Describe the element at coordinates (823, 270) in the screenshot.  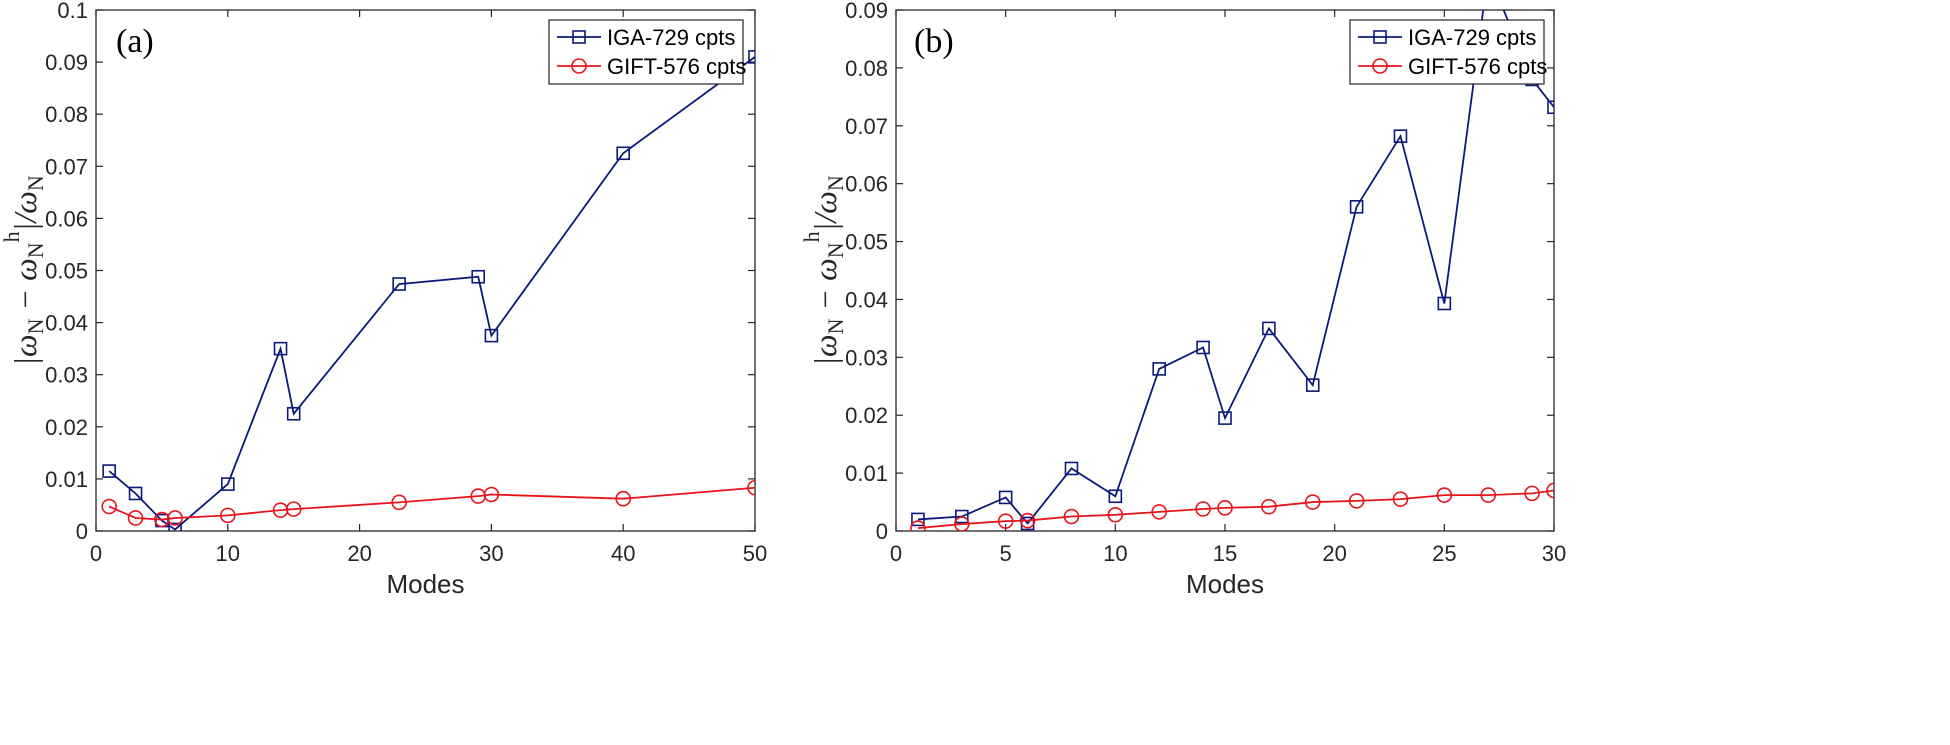
I see `panel-b-y-axis-title: |ωN − ωNh|/ωN` at that location.